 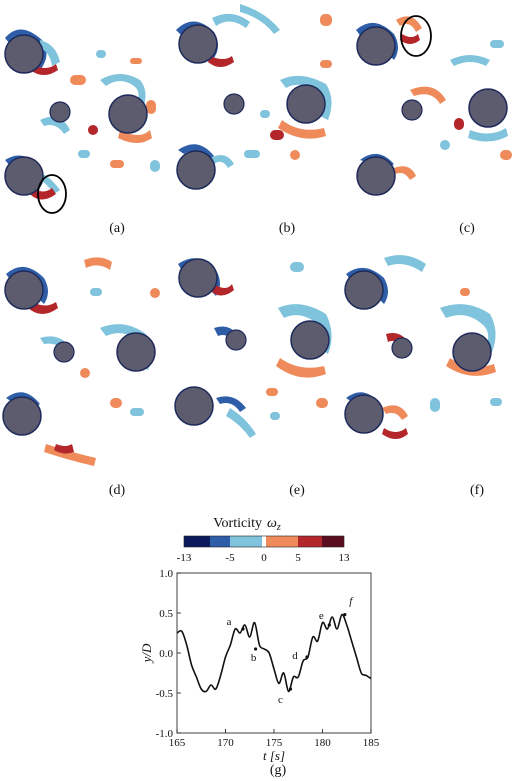 I want to click on x-tick-label: 175, so click(x=274, y=743).